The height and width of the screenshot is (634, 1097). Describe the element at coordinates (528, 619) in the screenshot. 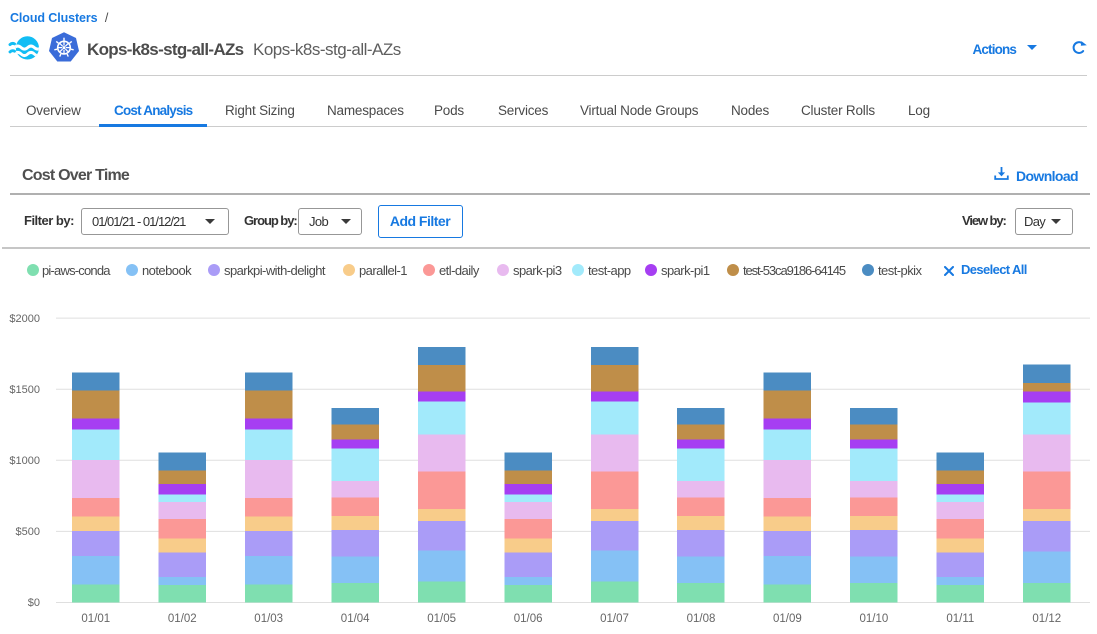

I see `svg-text: 01/06` at that location.